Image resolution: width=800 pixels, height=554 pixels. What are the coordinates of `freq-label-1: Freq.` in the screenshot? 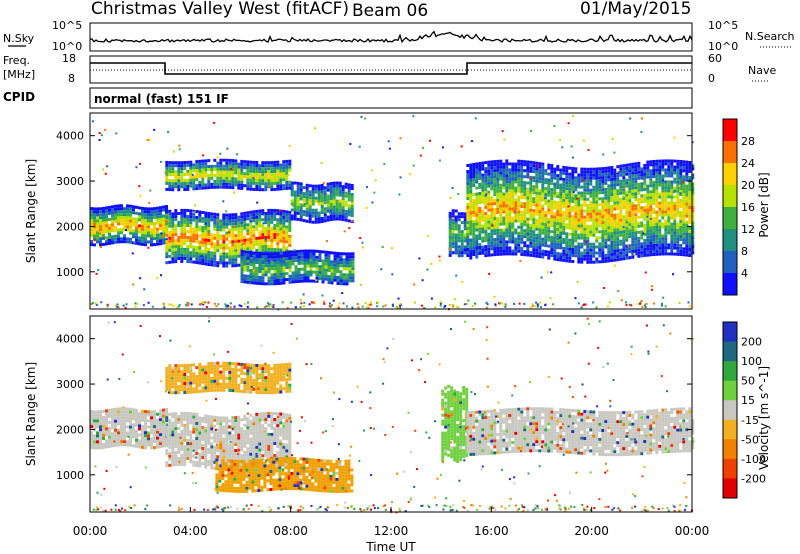 It's located at (16, 60).